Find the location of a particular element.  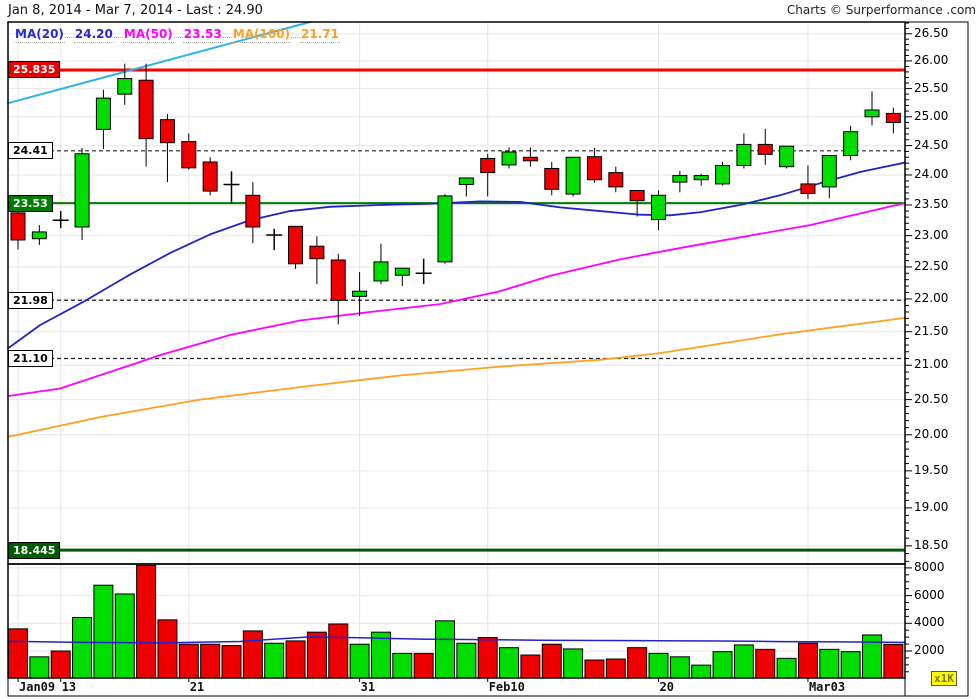

legend-value-ma50: 23.53 is located at coordinates (202, 35).